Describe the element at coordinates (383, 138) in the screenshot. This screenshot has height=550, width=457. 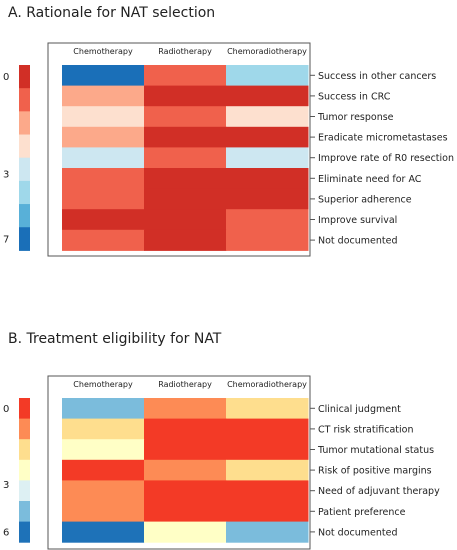
I see `row-label: Eradicate micrometastases` at that location.